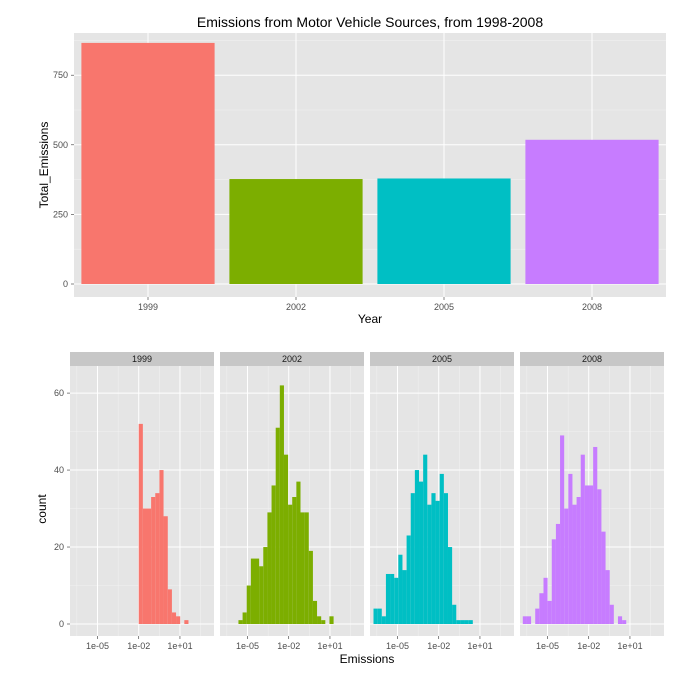  Describe the element at coordinates (370, 319) in the screenshot. I see `top-x-axis-title: Year` at that location.